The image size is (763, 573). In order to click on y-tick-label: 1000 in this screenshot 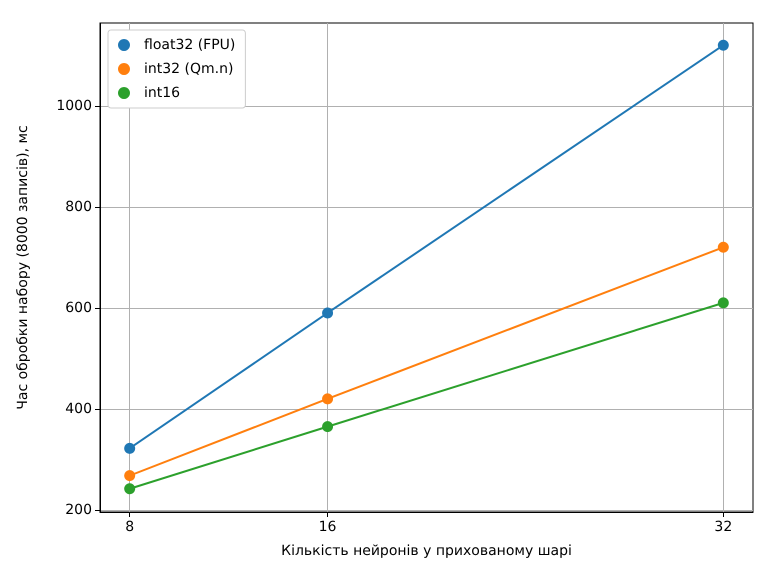, I will do `click(74, 106)`.